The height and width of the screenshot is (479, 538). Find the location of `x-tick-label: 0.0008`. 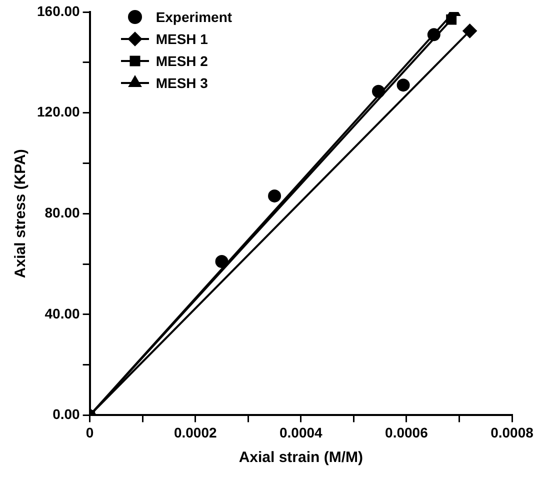

x-tick-label: 0.0008 is located at coordinates (512, 432).